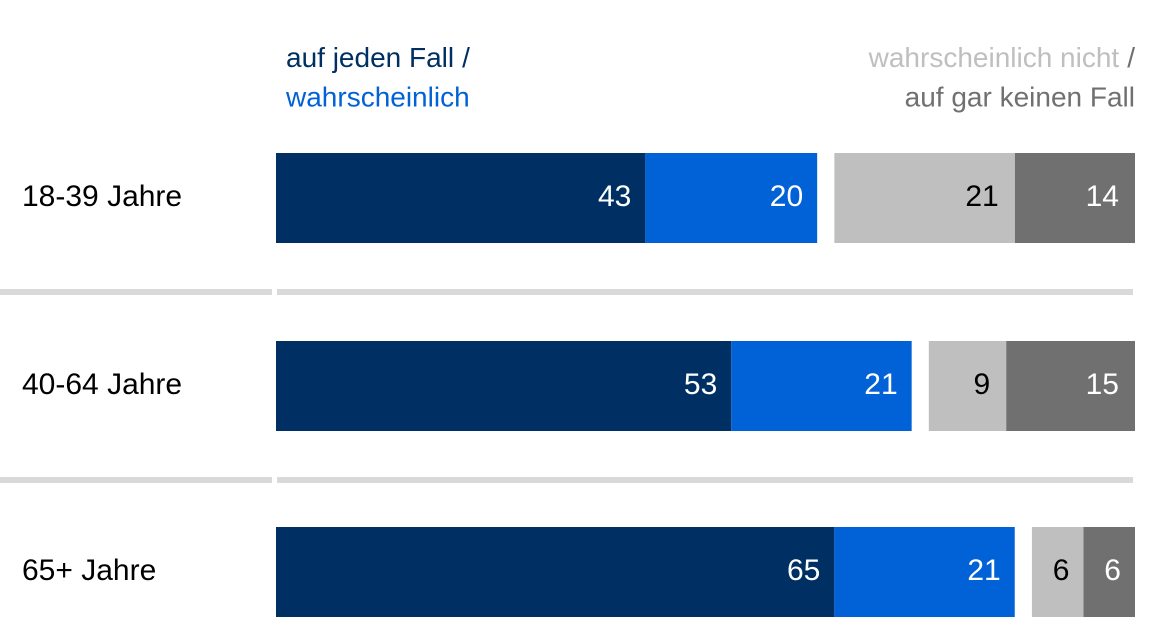 Image resolution: width=1161 pixels, height=617 pixels. What do you see at coordinates (102, 384) in the screenshot?
I see `category-label: 40-64 Jahre` at bounding box center [102, 384].